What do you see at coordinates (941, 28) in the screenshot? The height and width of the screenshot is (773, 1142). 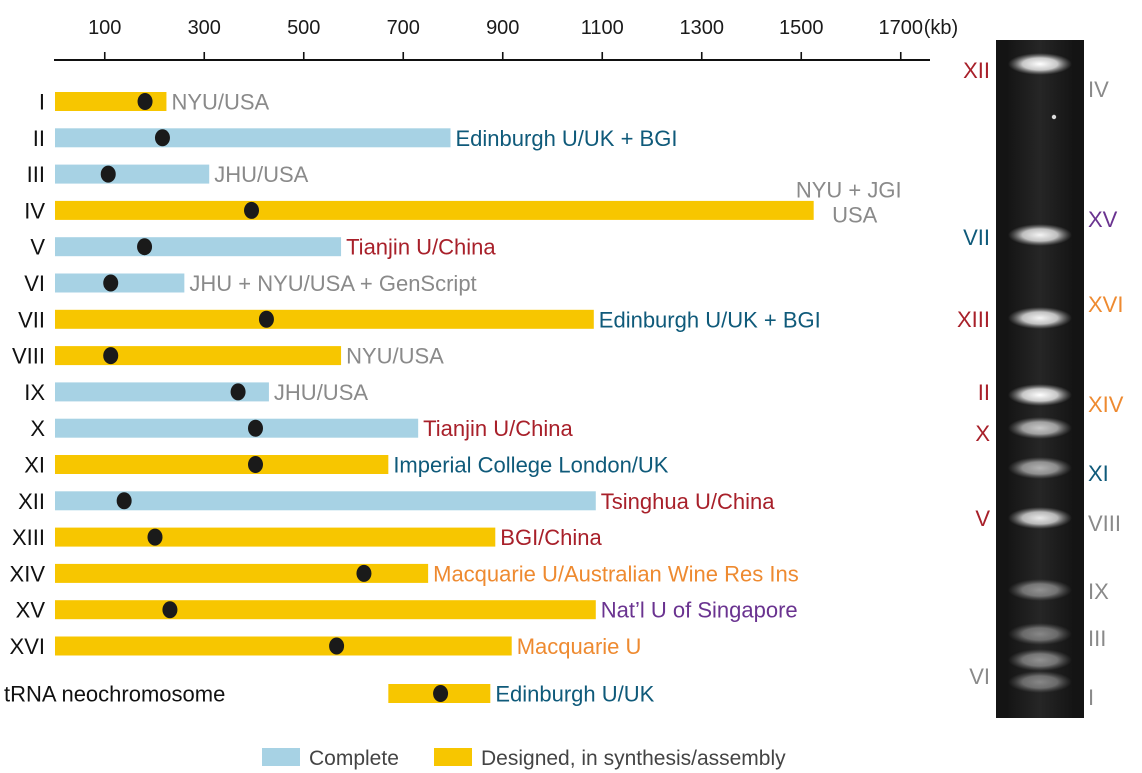 I see `x-axis-unit: (kb)` at bounding box center [941, 28].